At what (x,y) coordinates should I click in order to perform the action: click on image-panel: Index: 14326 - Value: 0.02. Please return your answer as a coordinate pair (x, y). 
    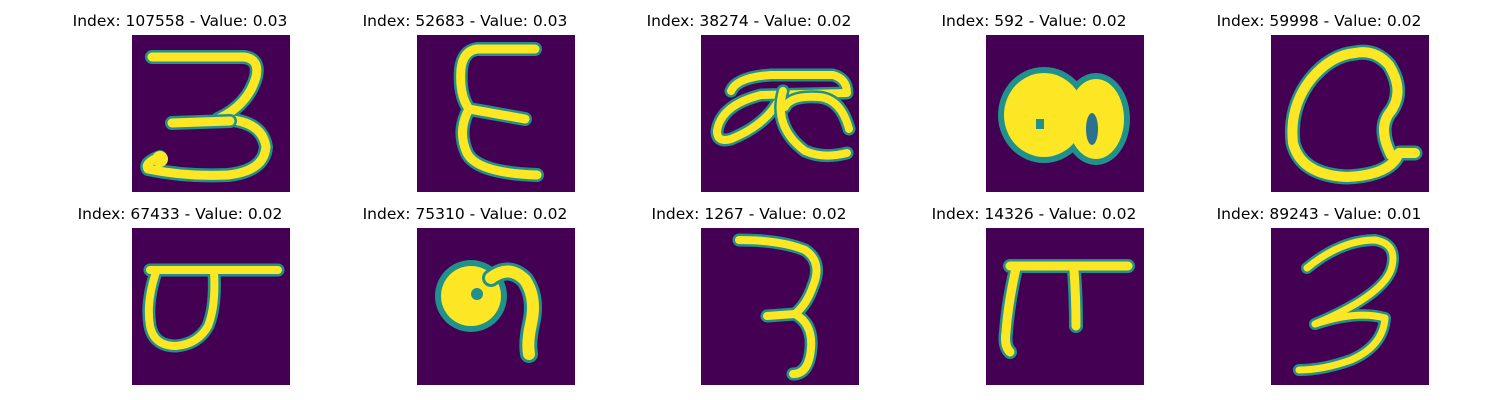
    Looking at the image, I should click on (1034, 291).